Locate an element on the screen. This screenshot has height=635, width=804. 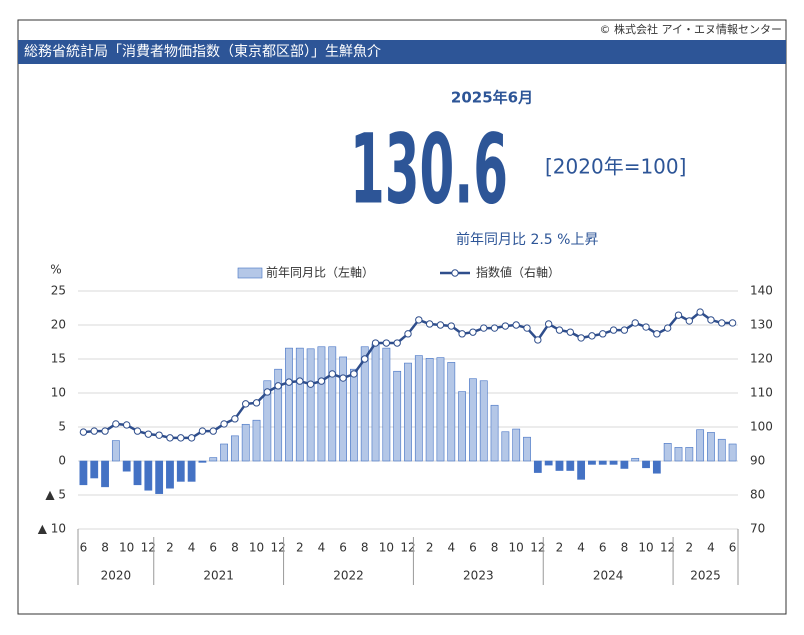
x-group-label: 2022 is located at coordinates (348, 576).